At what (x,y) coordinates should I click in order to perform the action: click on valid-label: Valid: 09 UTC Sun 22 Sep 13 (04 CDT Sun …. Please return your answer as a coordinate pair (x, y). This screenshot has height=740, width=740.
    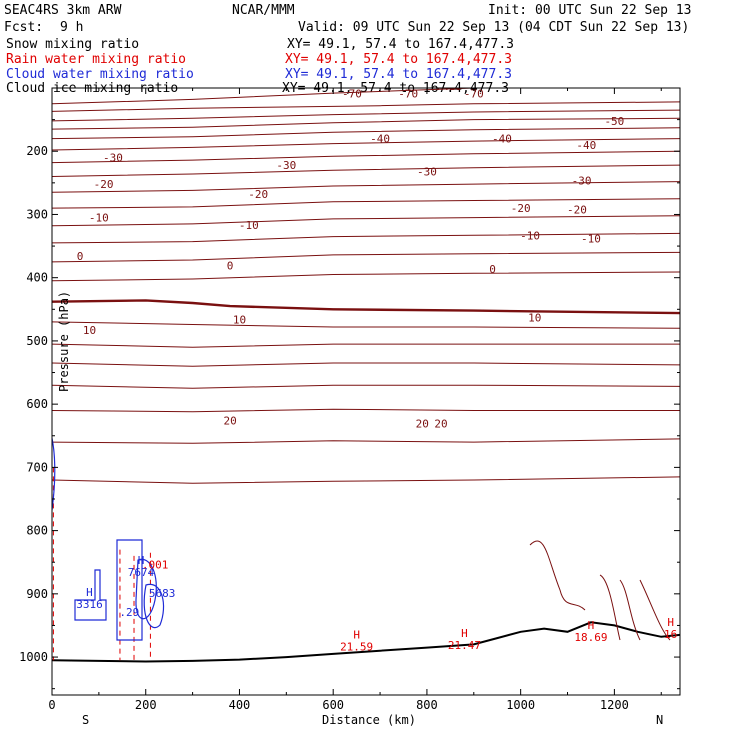
    Looking at the image, I should click on (493, 27).